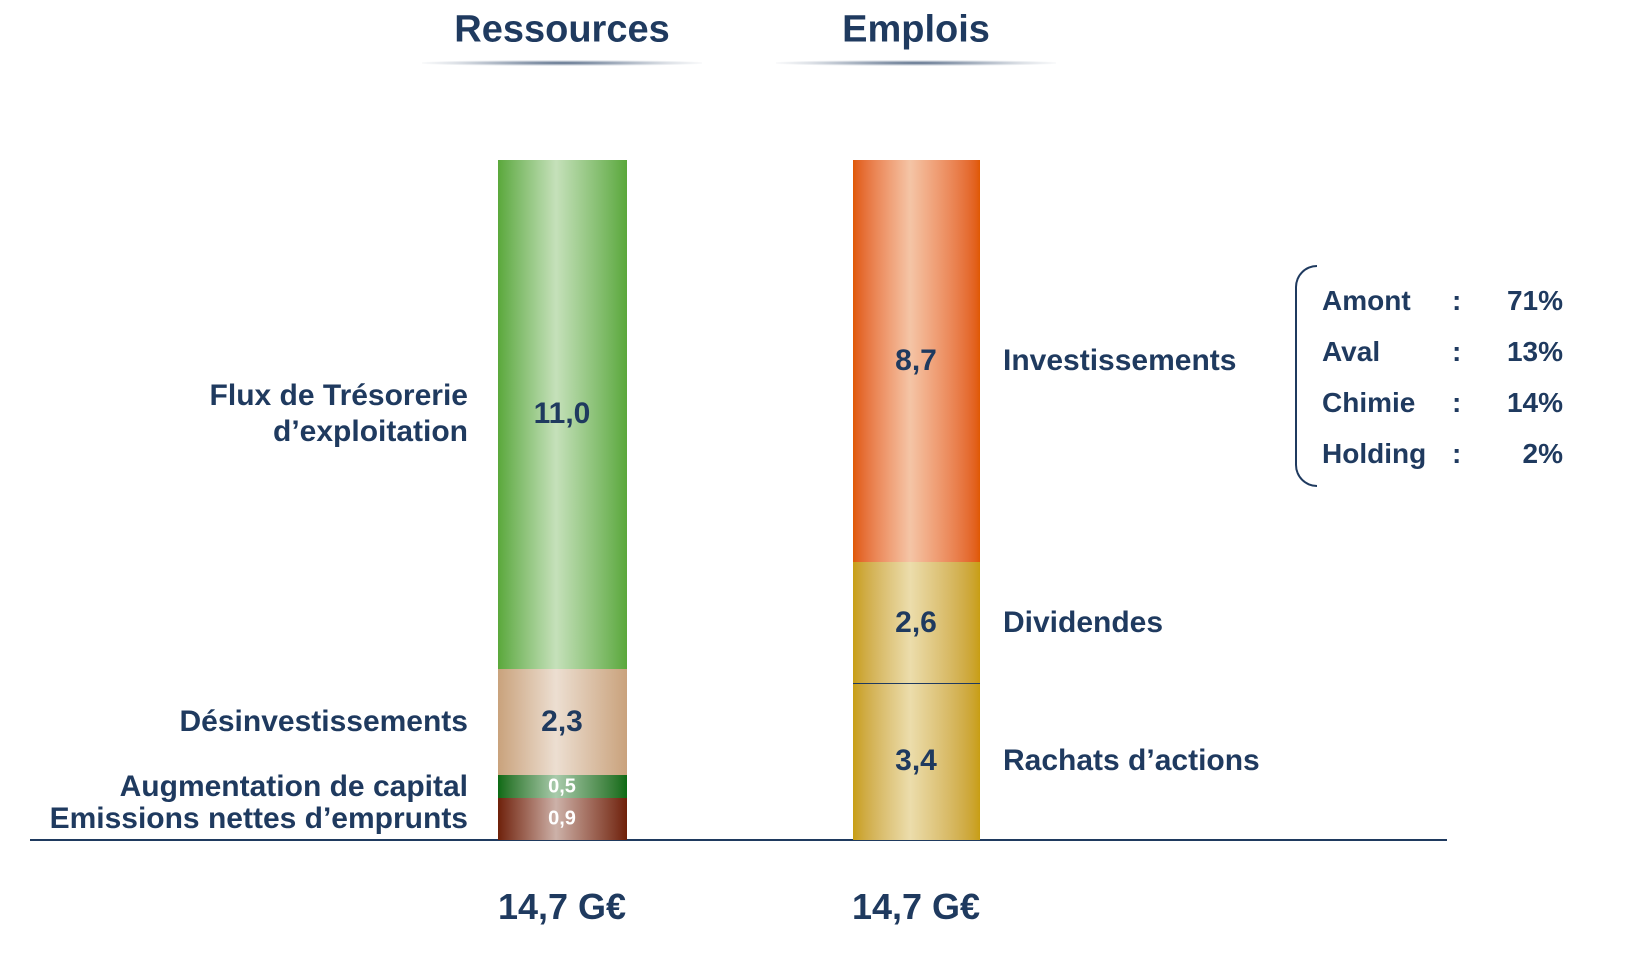 Image resolution: width=1652 pixels, height=975 pixels. I want to click on segment-label: Emissions nettes d’emprunts, so click(258, 819).